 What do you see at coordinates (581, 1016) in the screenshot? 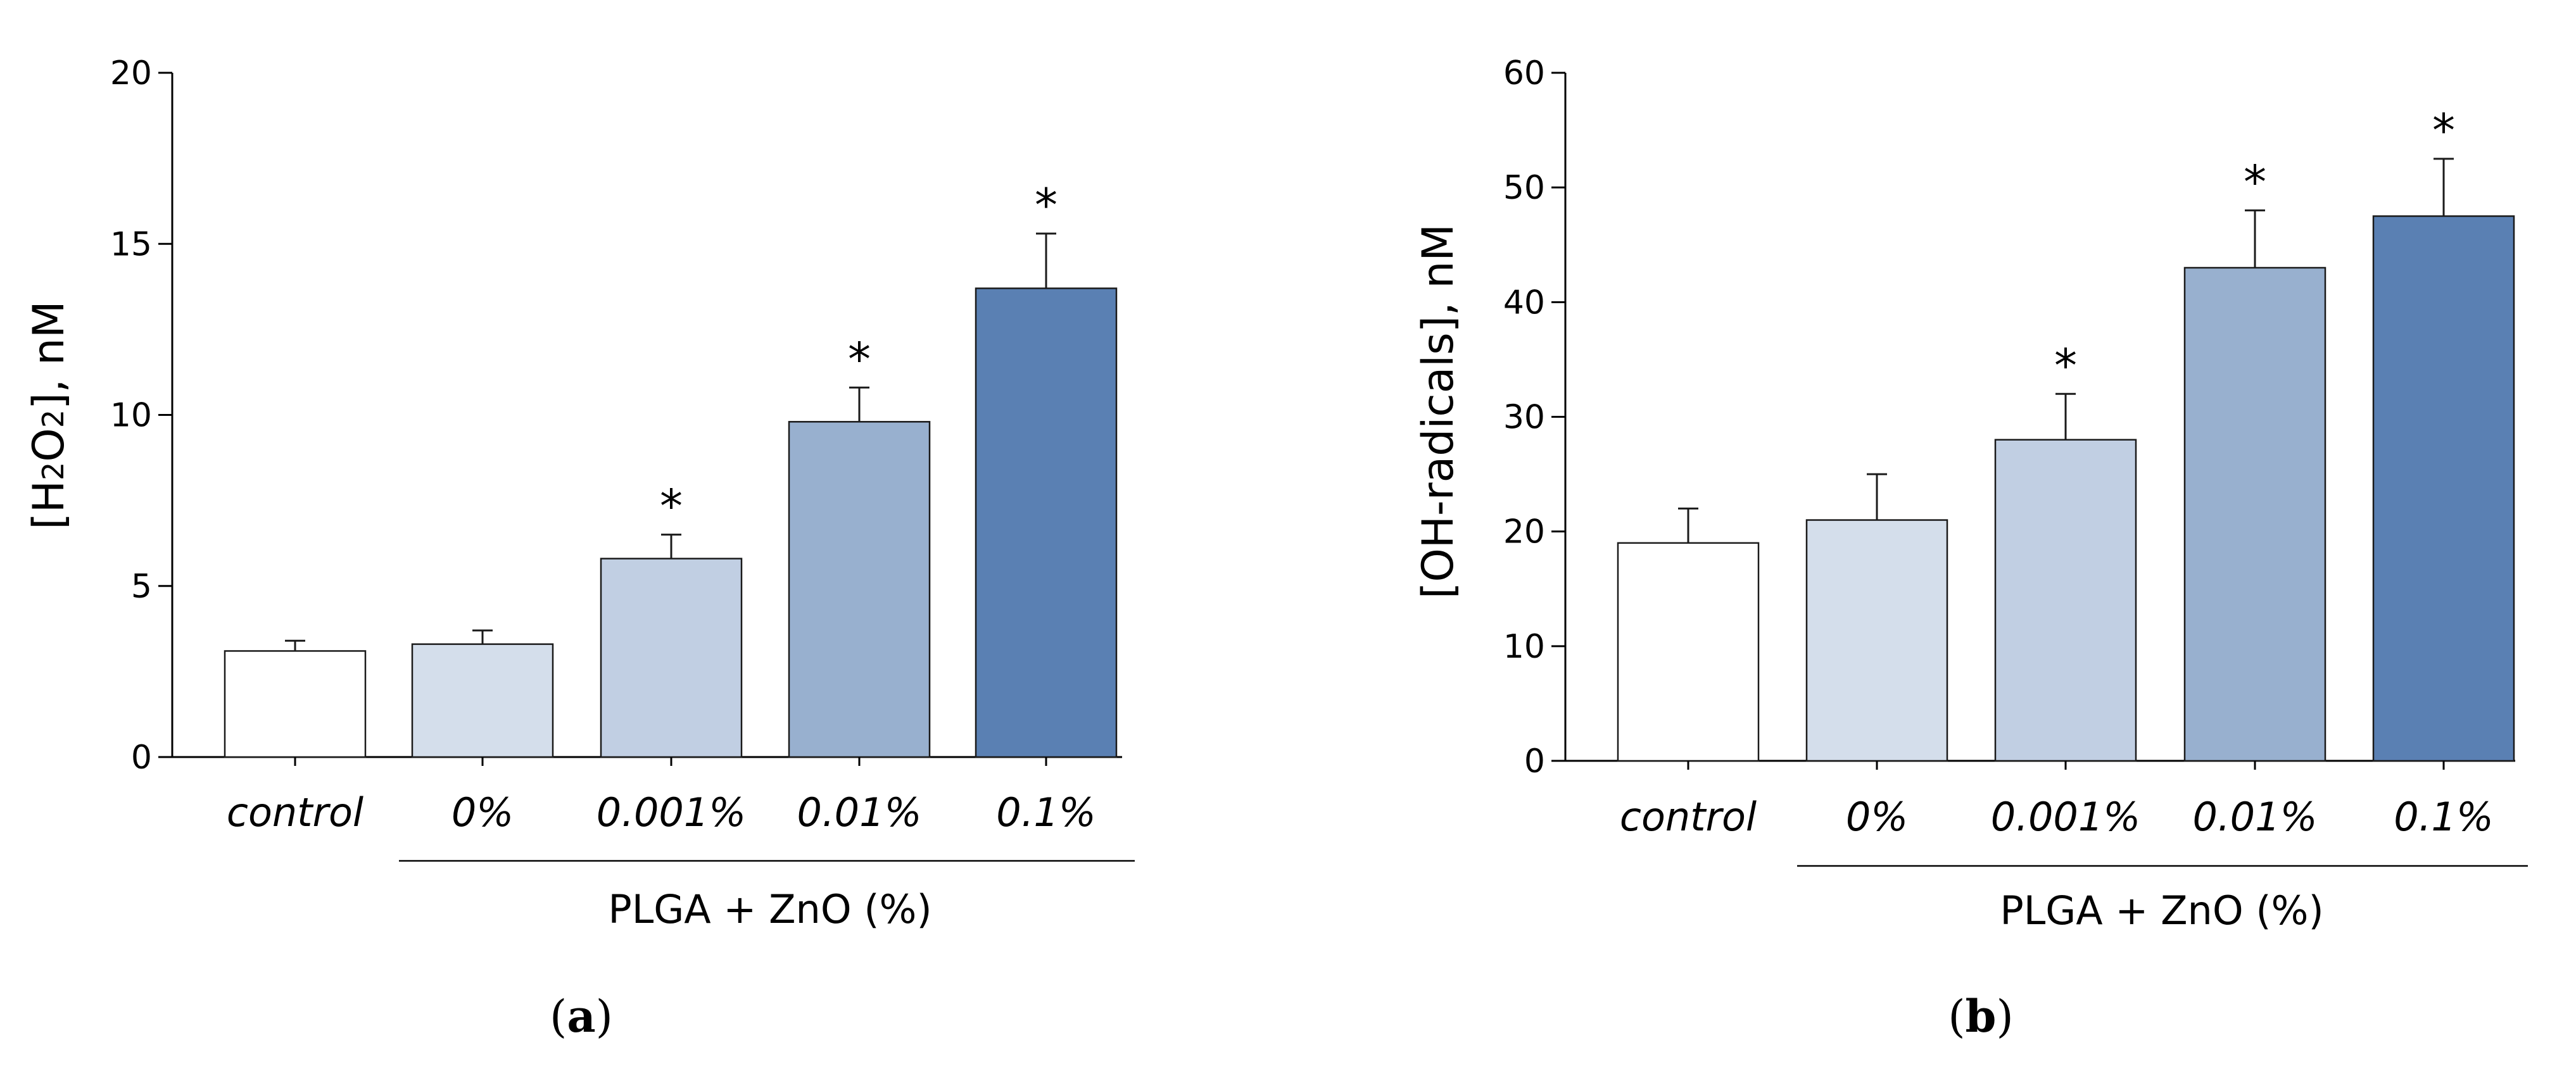
I see `panel-label: (a)` at bounding box center [581, 1016].